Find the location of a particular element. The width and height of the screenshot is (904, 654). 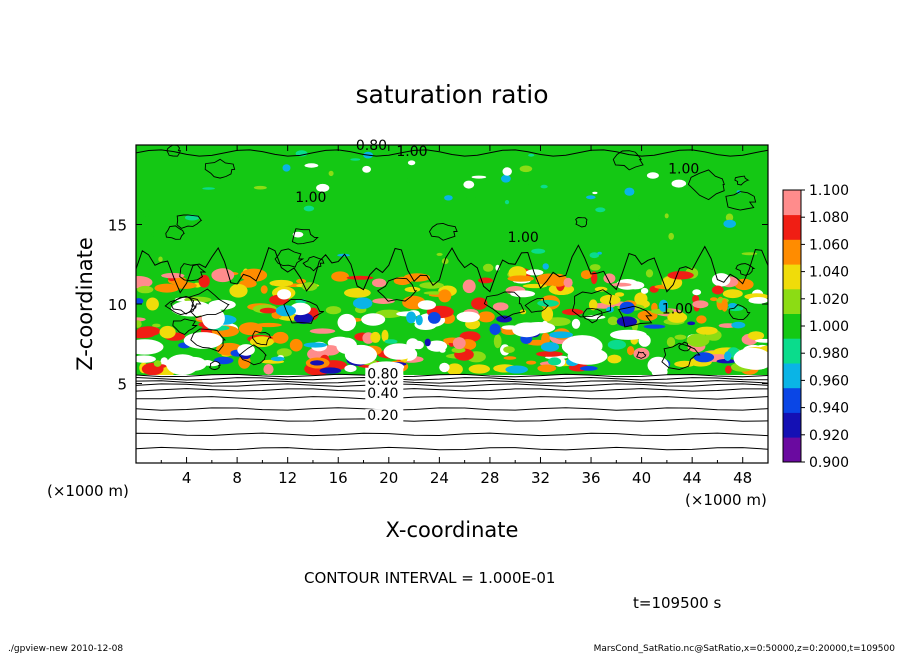

x-tick-label: 8 is located at coordinates (237, 478).